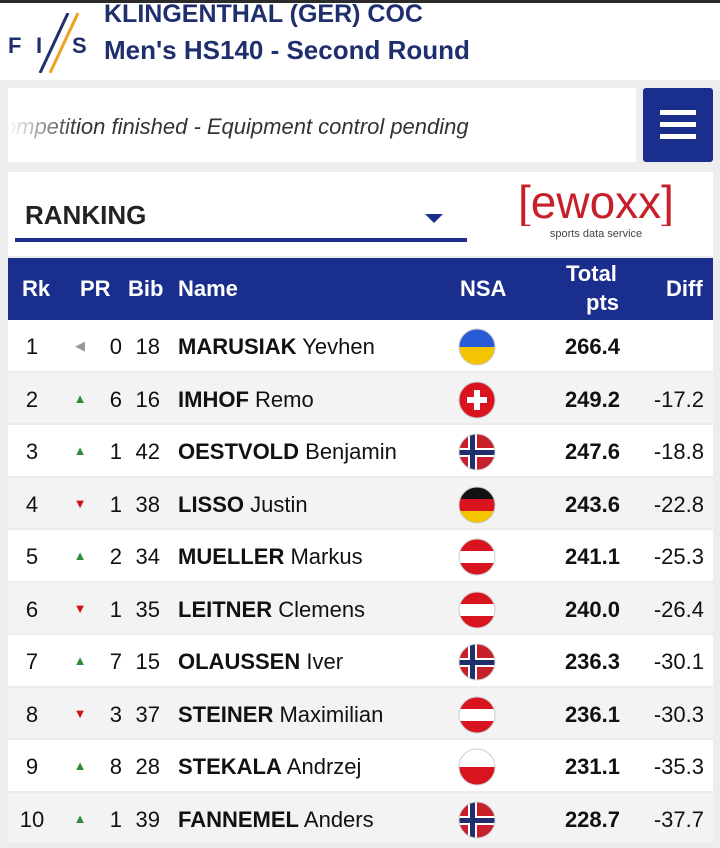 Image resolution: width=720 pixels, height=848 pixels. I want to click on cell-diff: -30.1, so click(678, 661).